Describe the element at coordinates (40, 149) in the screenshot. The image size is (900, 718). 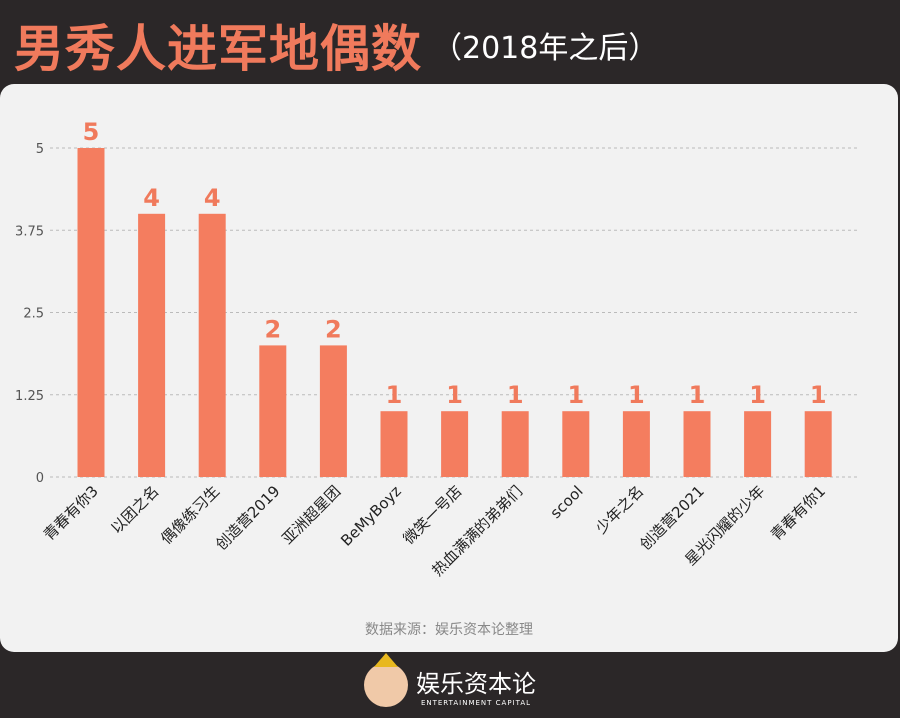
I see `y-tick-label: 5` at that location.